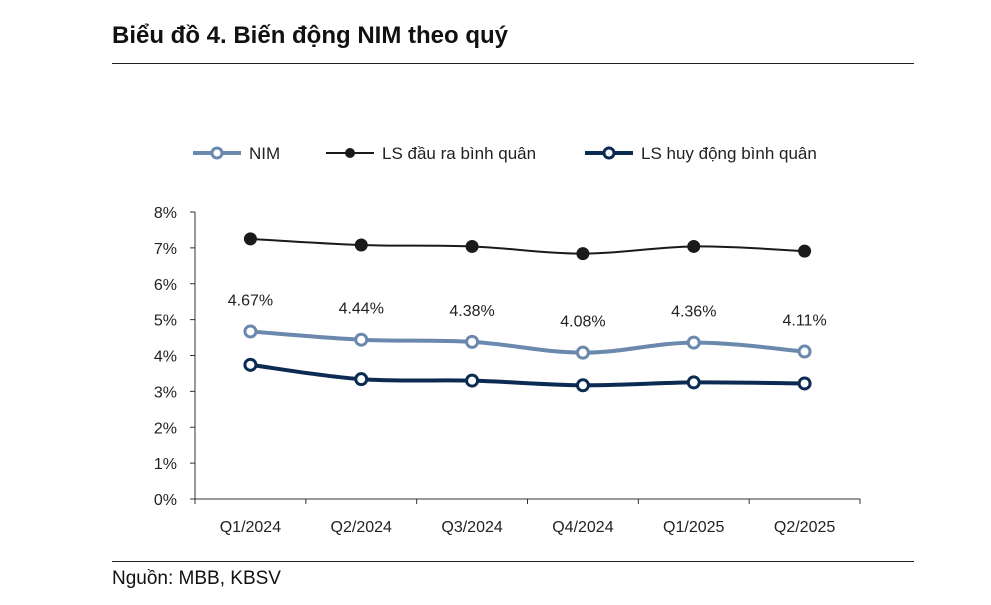 The image size is (991, 605). I want to click on y-tick-label: 8%, so click(165, 213).